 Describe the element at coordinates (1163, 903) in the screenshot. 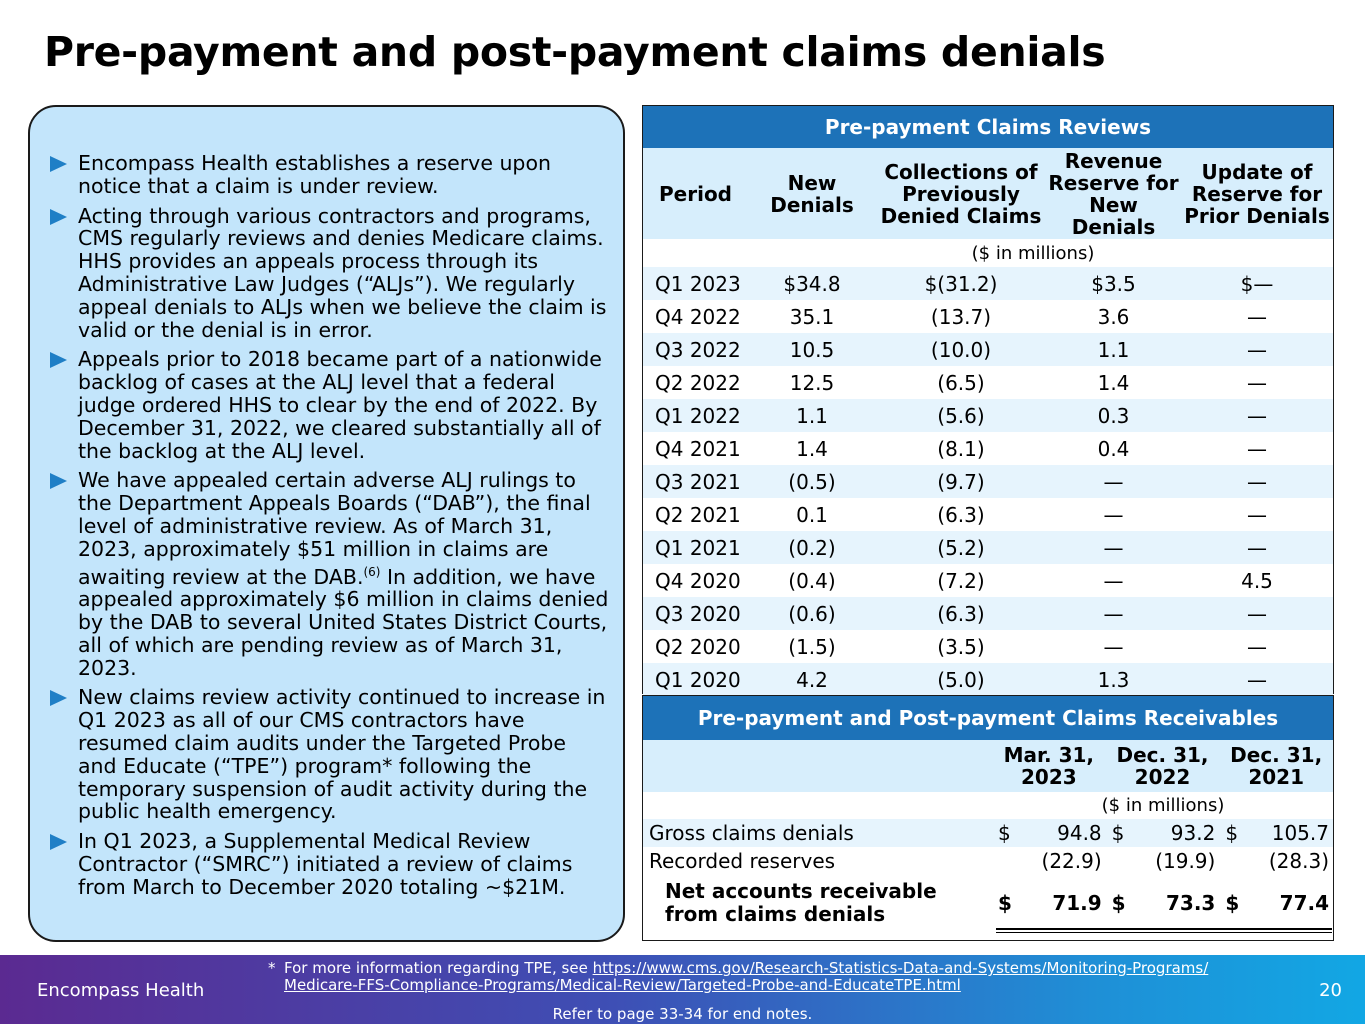

I see `table-cell: $73.3` at that location.